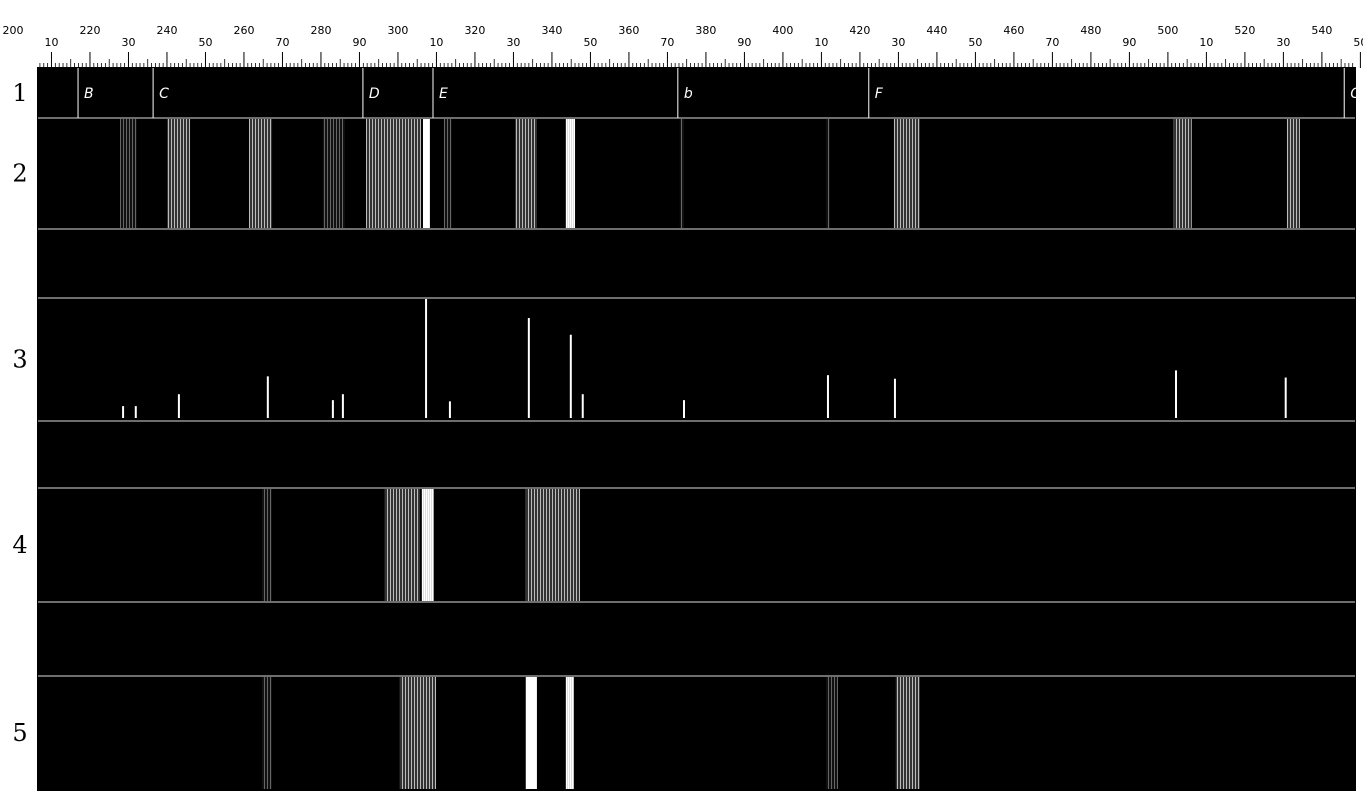 The width and height of the screenshot is (1363, 794). Describe the element at coordinates (243, 30) in the screenshot. I see `scale-label: 260` at that location.